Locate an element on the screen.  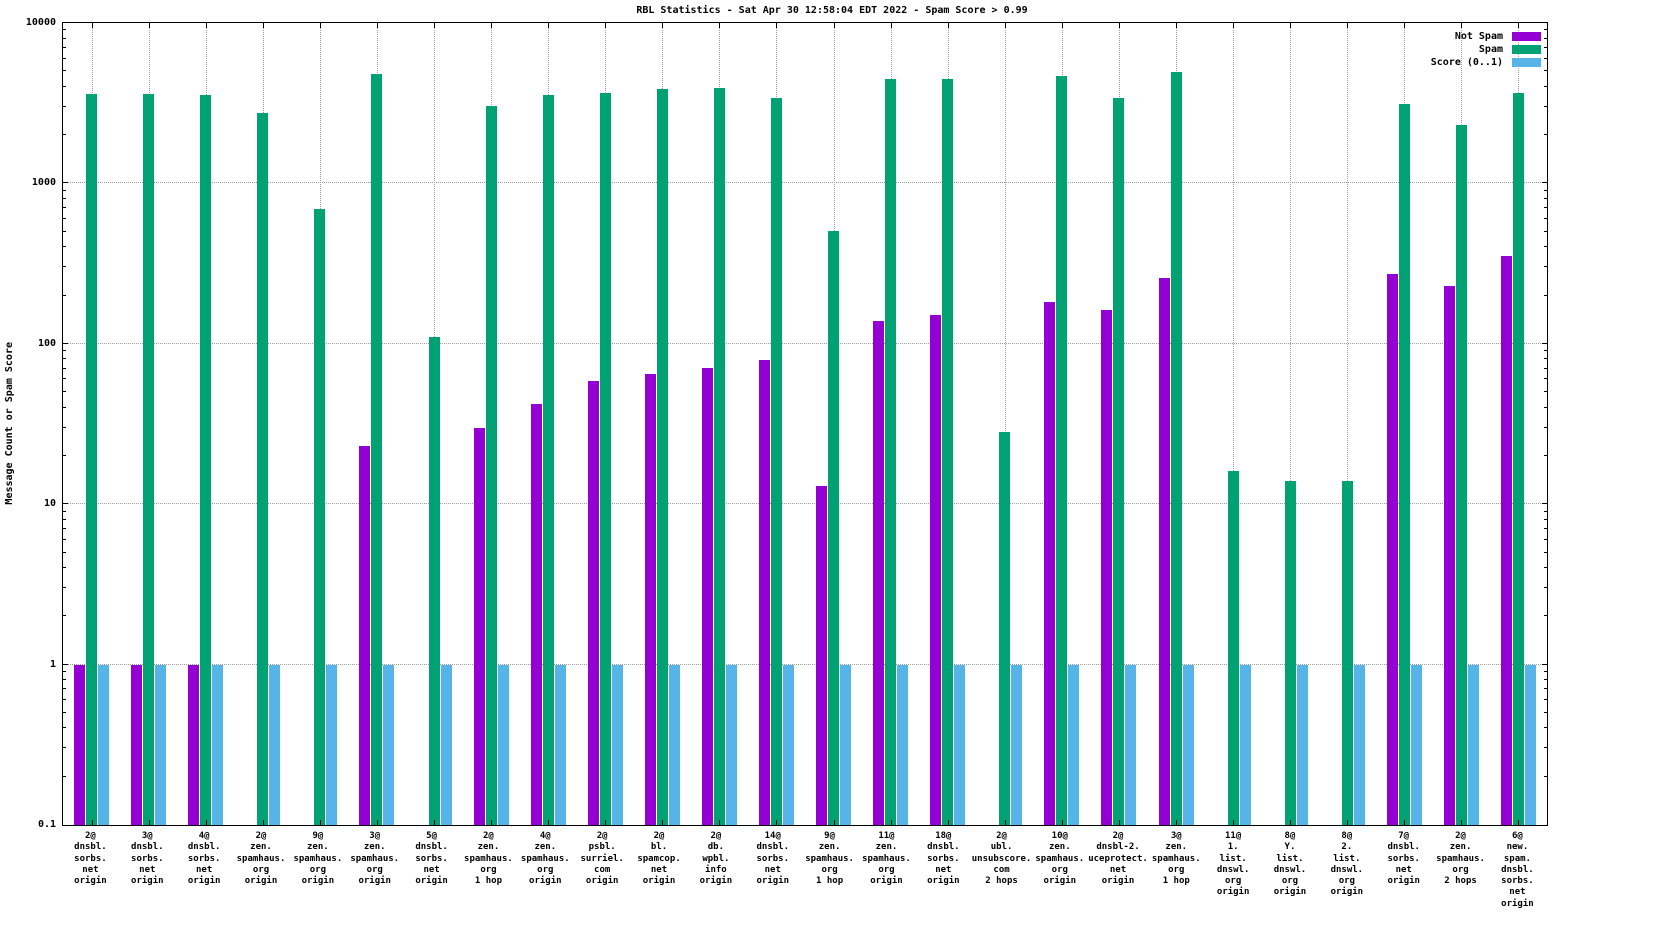
x-category-label: 2@ ubl. unsubscore. com 2 hops is located at coordinates (1001, 858).